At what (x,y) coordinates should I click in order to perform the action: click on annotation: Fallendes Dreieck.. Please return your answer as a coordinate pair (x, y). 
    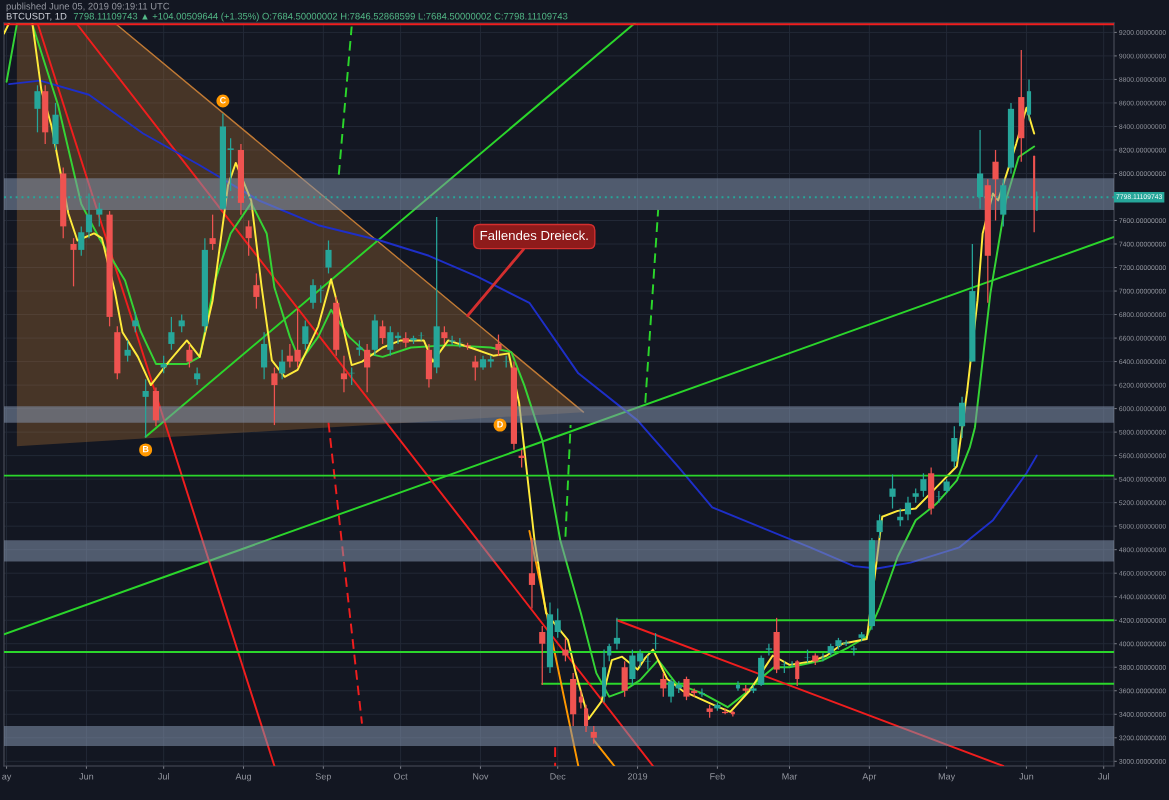
    Looking at the image, I should click on (534, 235).